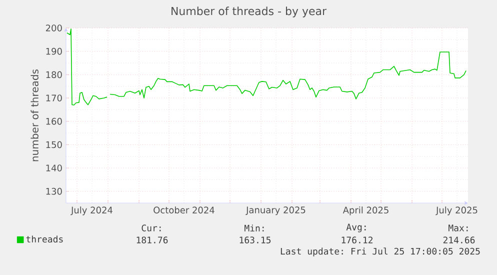 The image size is (497, 275). I want to click on x-tick-label: October 2024, so click(184, 210).